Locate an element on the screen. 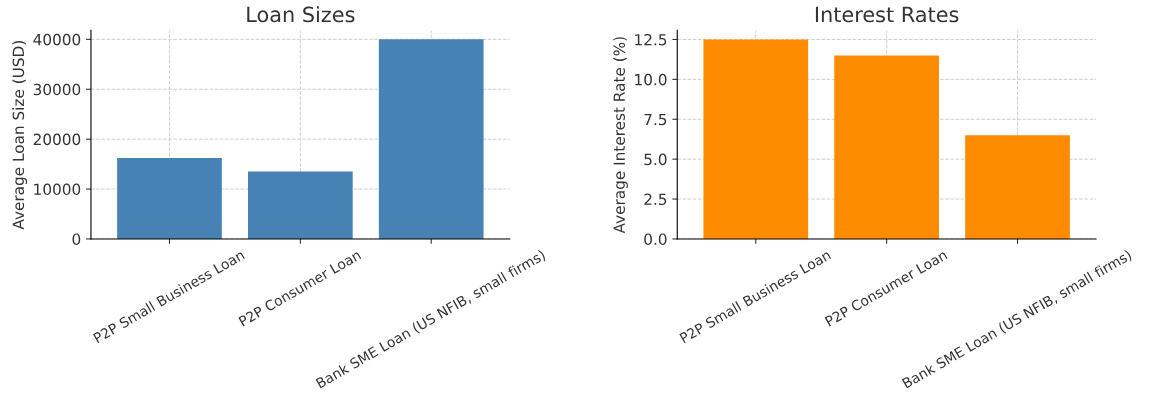 The image size is (1166, 405). y-tick-label: 10000 is located at coordinates (57, 189).